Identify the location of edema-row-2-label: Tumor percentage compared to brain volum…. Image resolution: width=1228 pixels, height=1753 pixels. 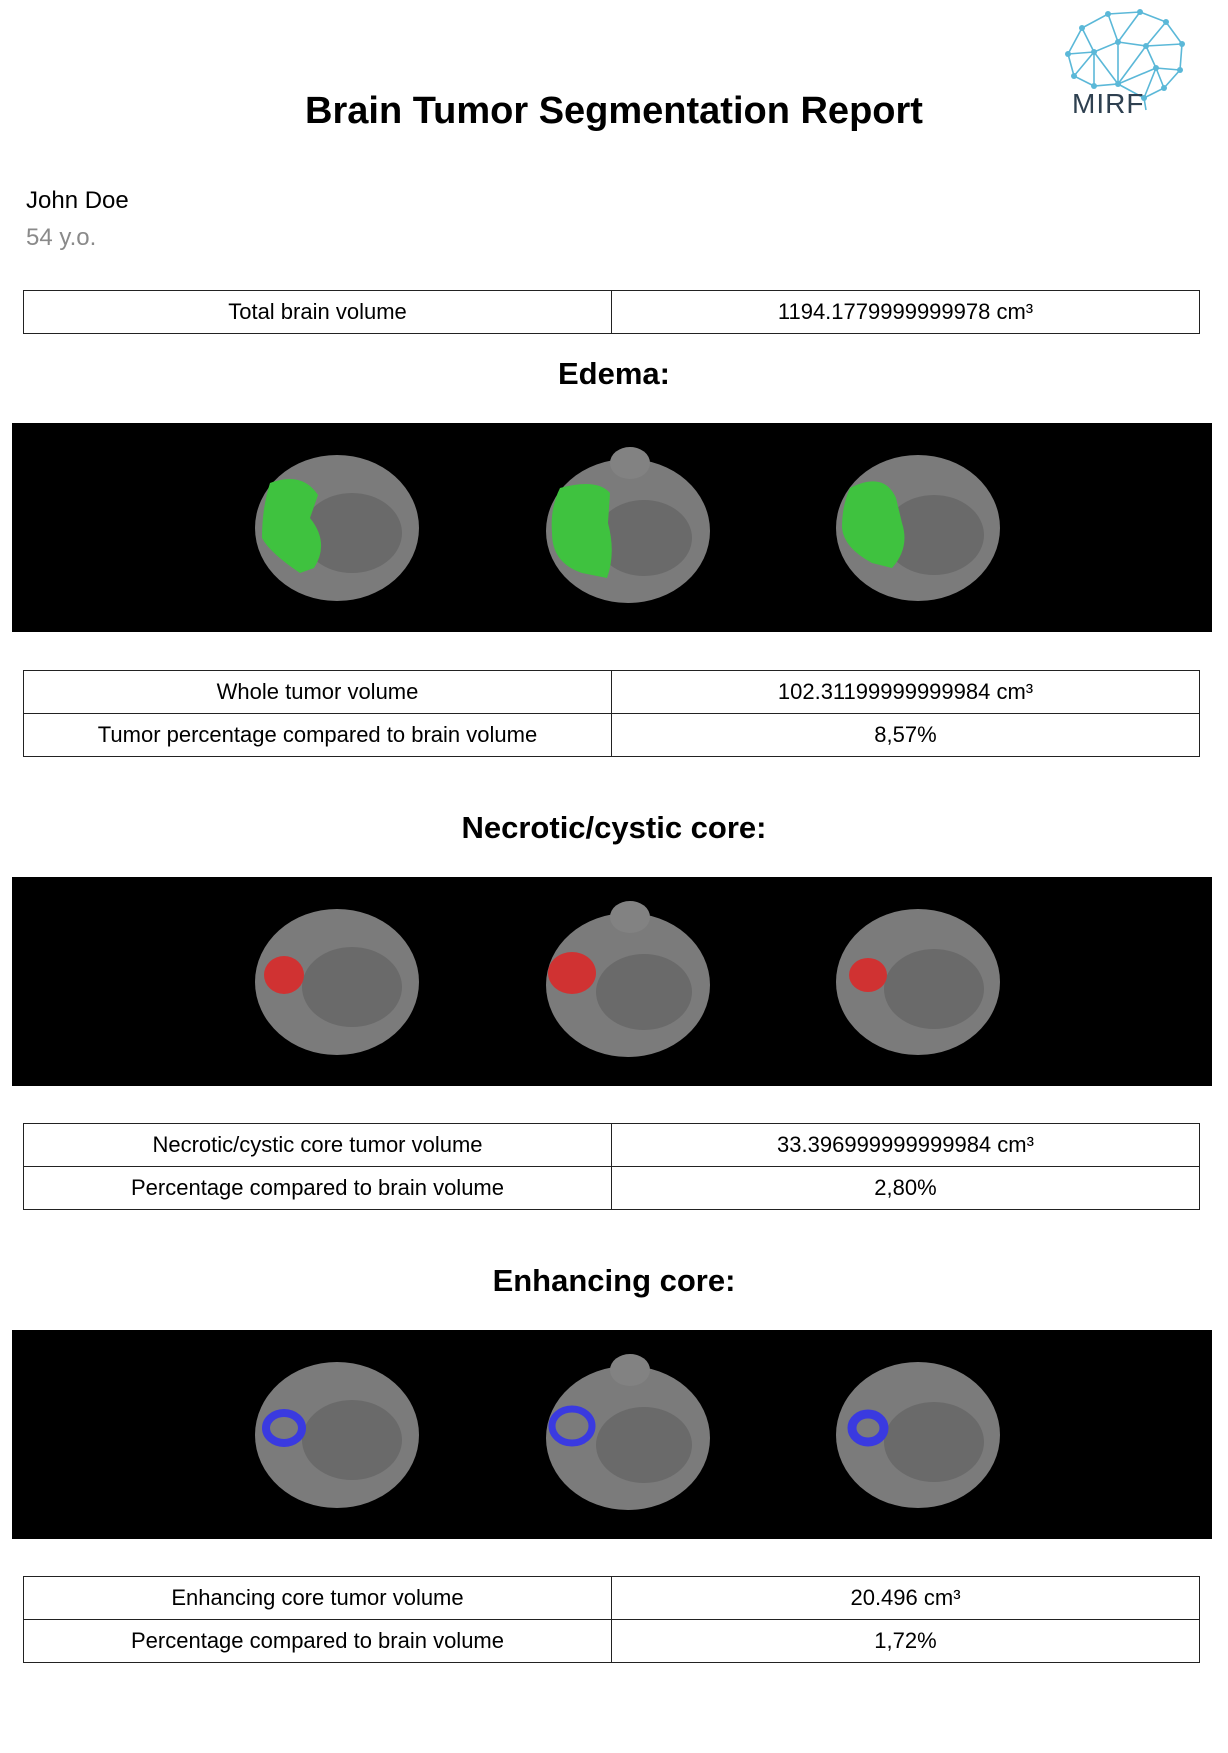
(317, 735).